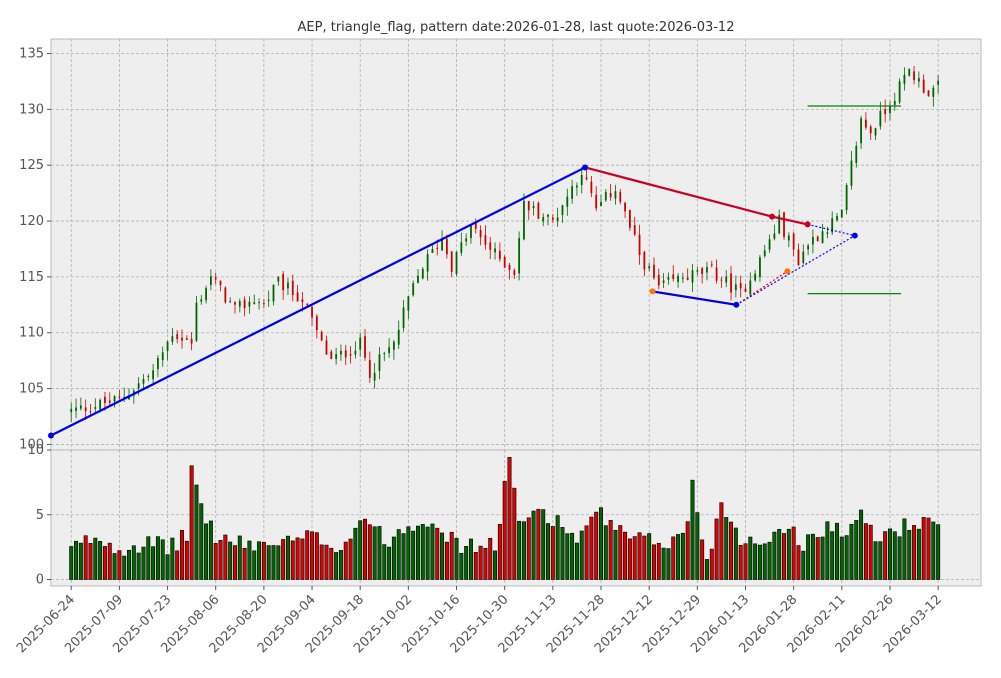  What do you see at coordinates (31, 277) in the screenshot?
I see `price-tick-label: 115` at bounding box center [31, 277].